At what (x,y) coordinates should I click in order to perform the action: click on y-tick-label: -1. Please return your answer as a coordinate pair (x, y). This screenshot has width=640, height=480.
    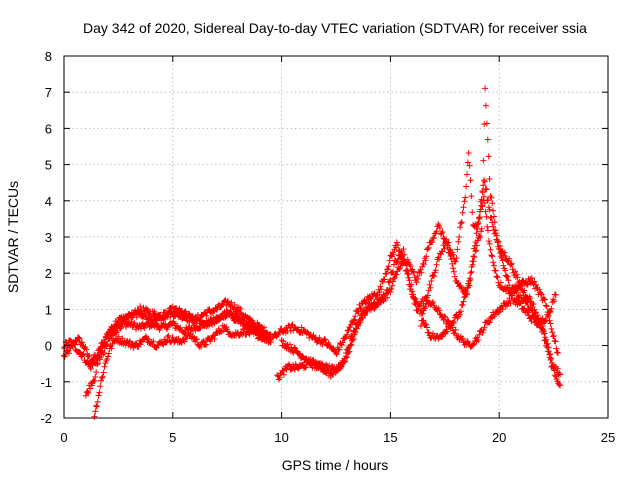
    Looking at the image, I should click on (46, 382).